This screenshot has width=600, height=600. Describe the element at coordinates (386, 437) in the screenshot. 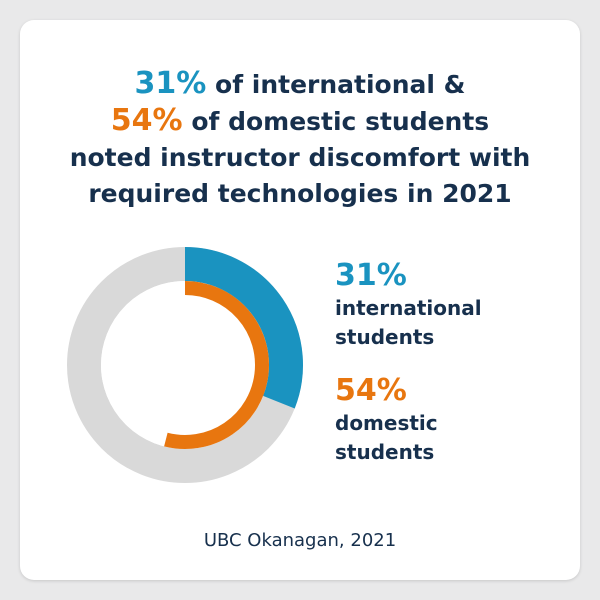

I see `legend-dom-label: domestic students` at that location.